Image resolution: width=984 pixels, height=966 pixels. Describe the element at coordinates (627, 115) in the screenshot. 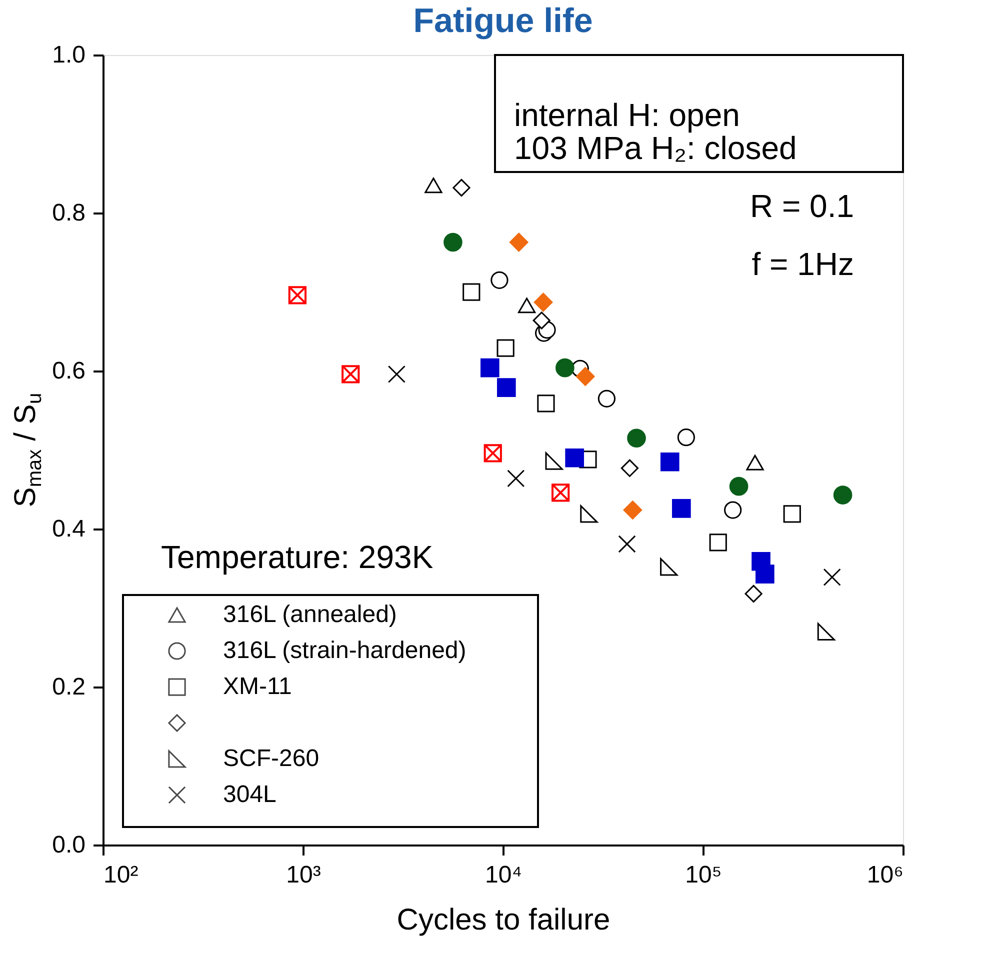

I see `annotation: internal H: open` at that location.